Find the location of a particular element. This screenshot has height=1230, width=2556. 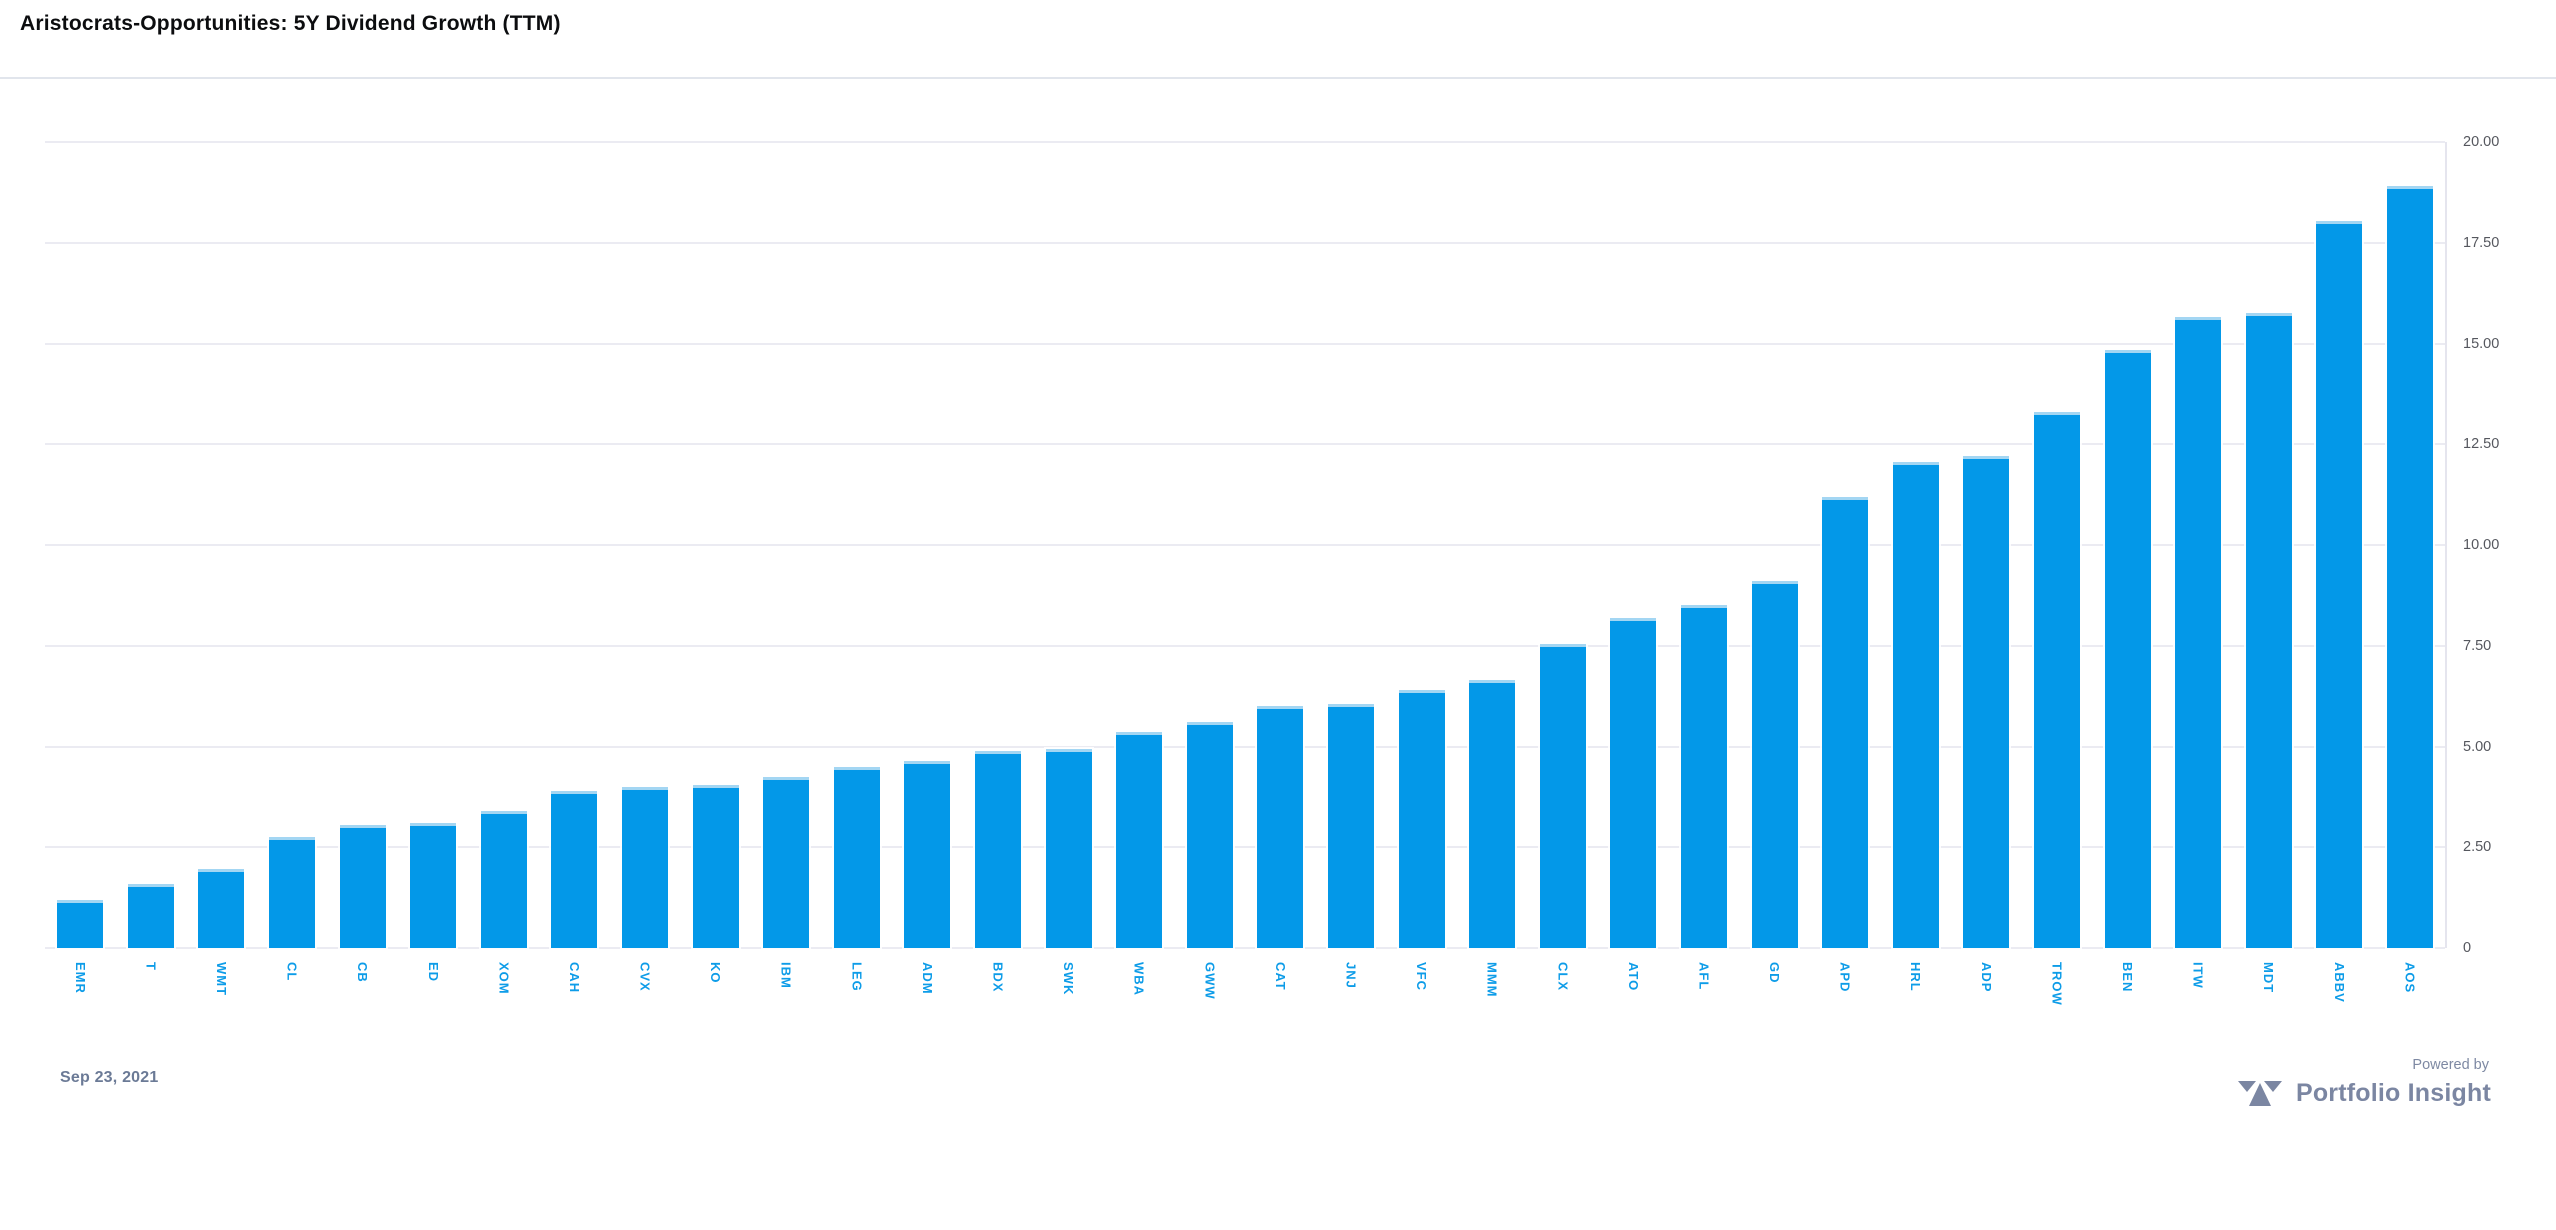

x-axis-ticker-label: GWW is located at coordinates (1210, 981).